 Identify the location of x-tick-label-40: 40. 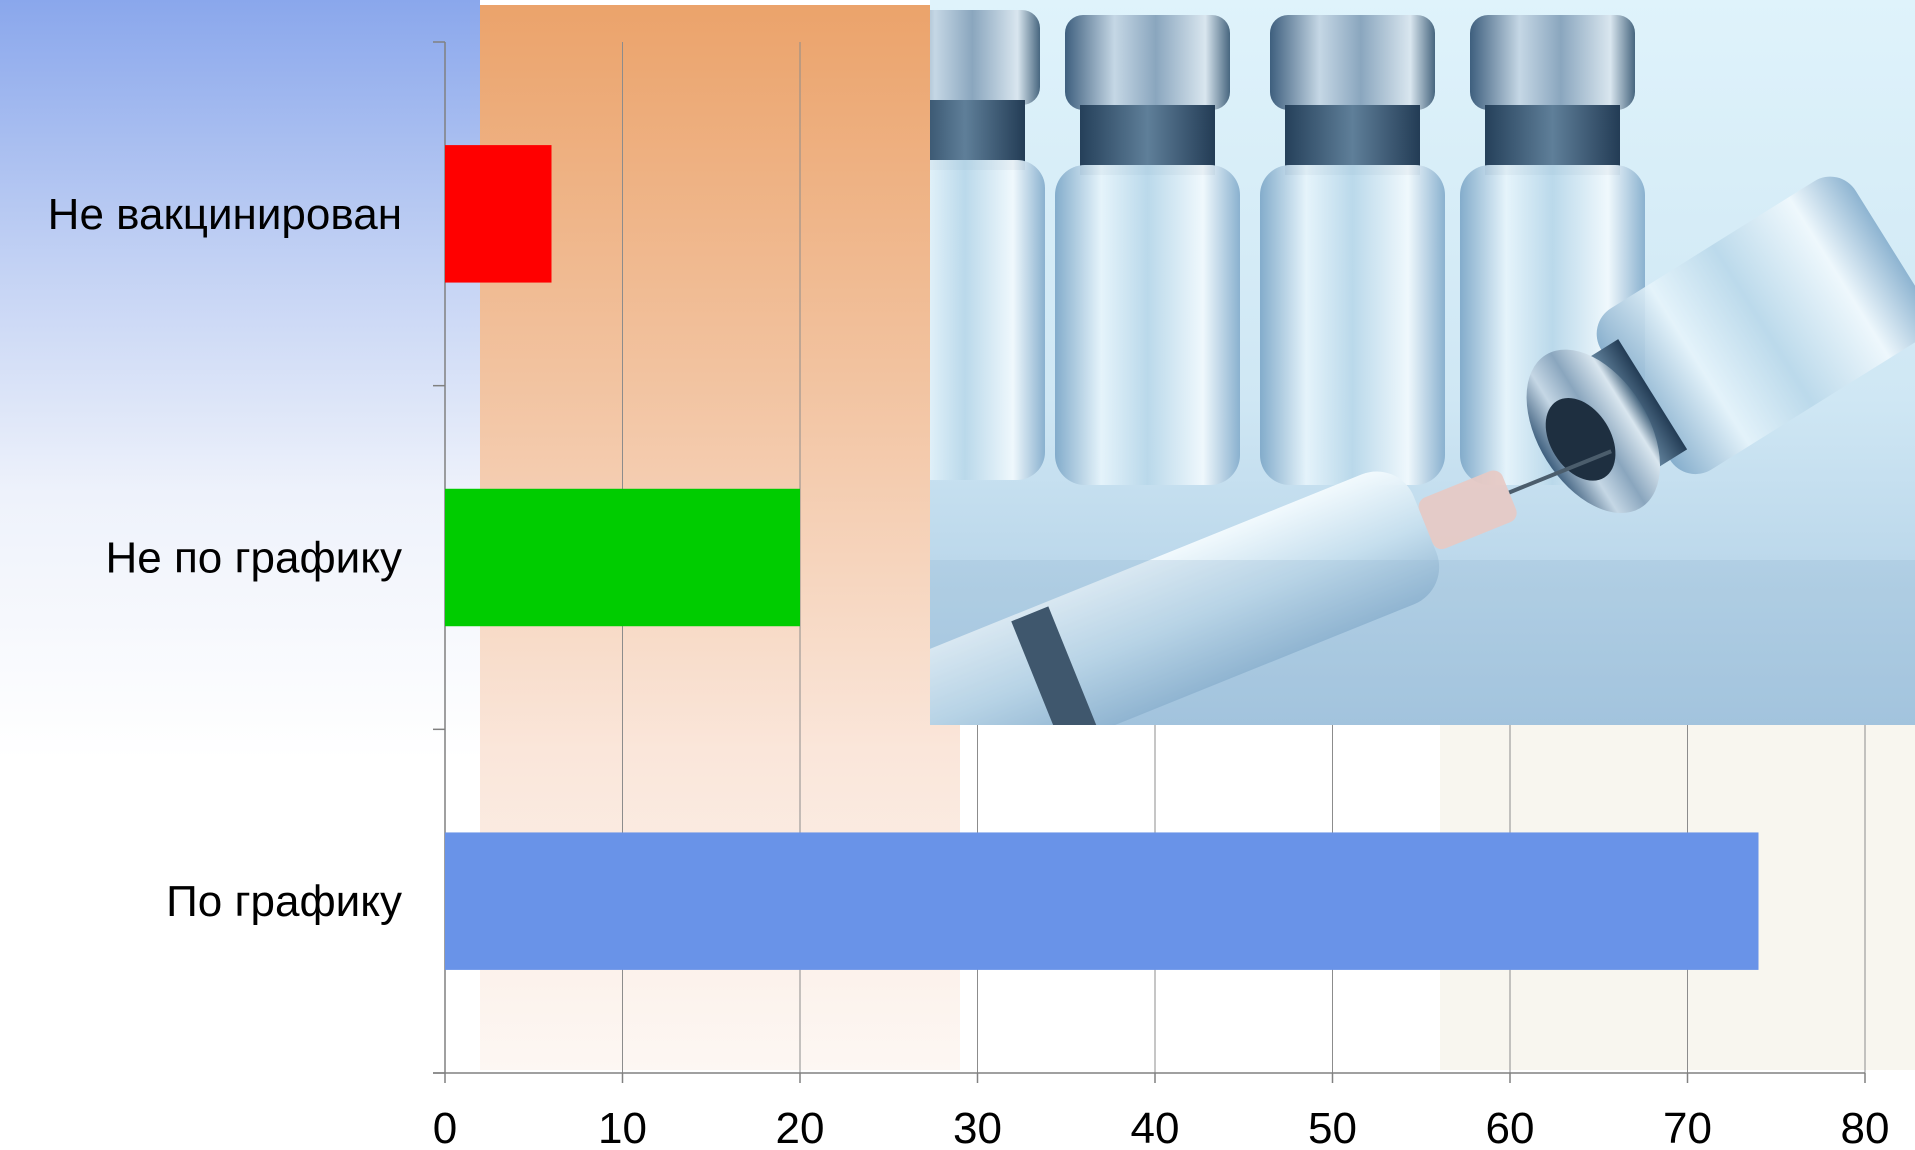
(1155, 1127).